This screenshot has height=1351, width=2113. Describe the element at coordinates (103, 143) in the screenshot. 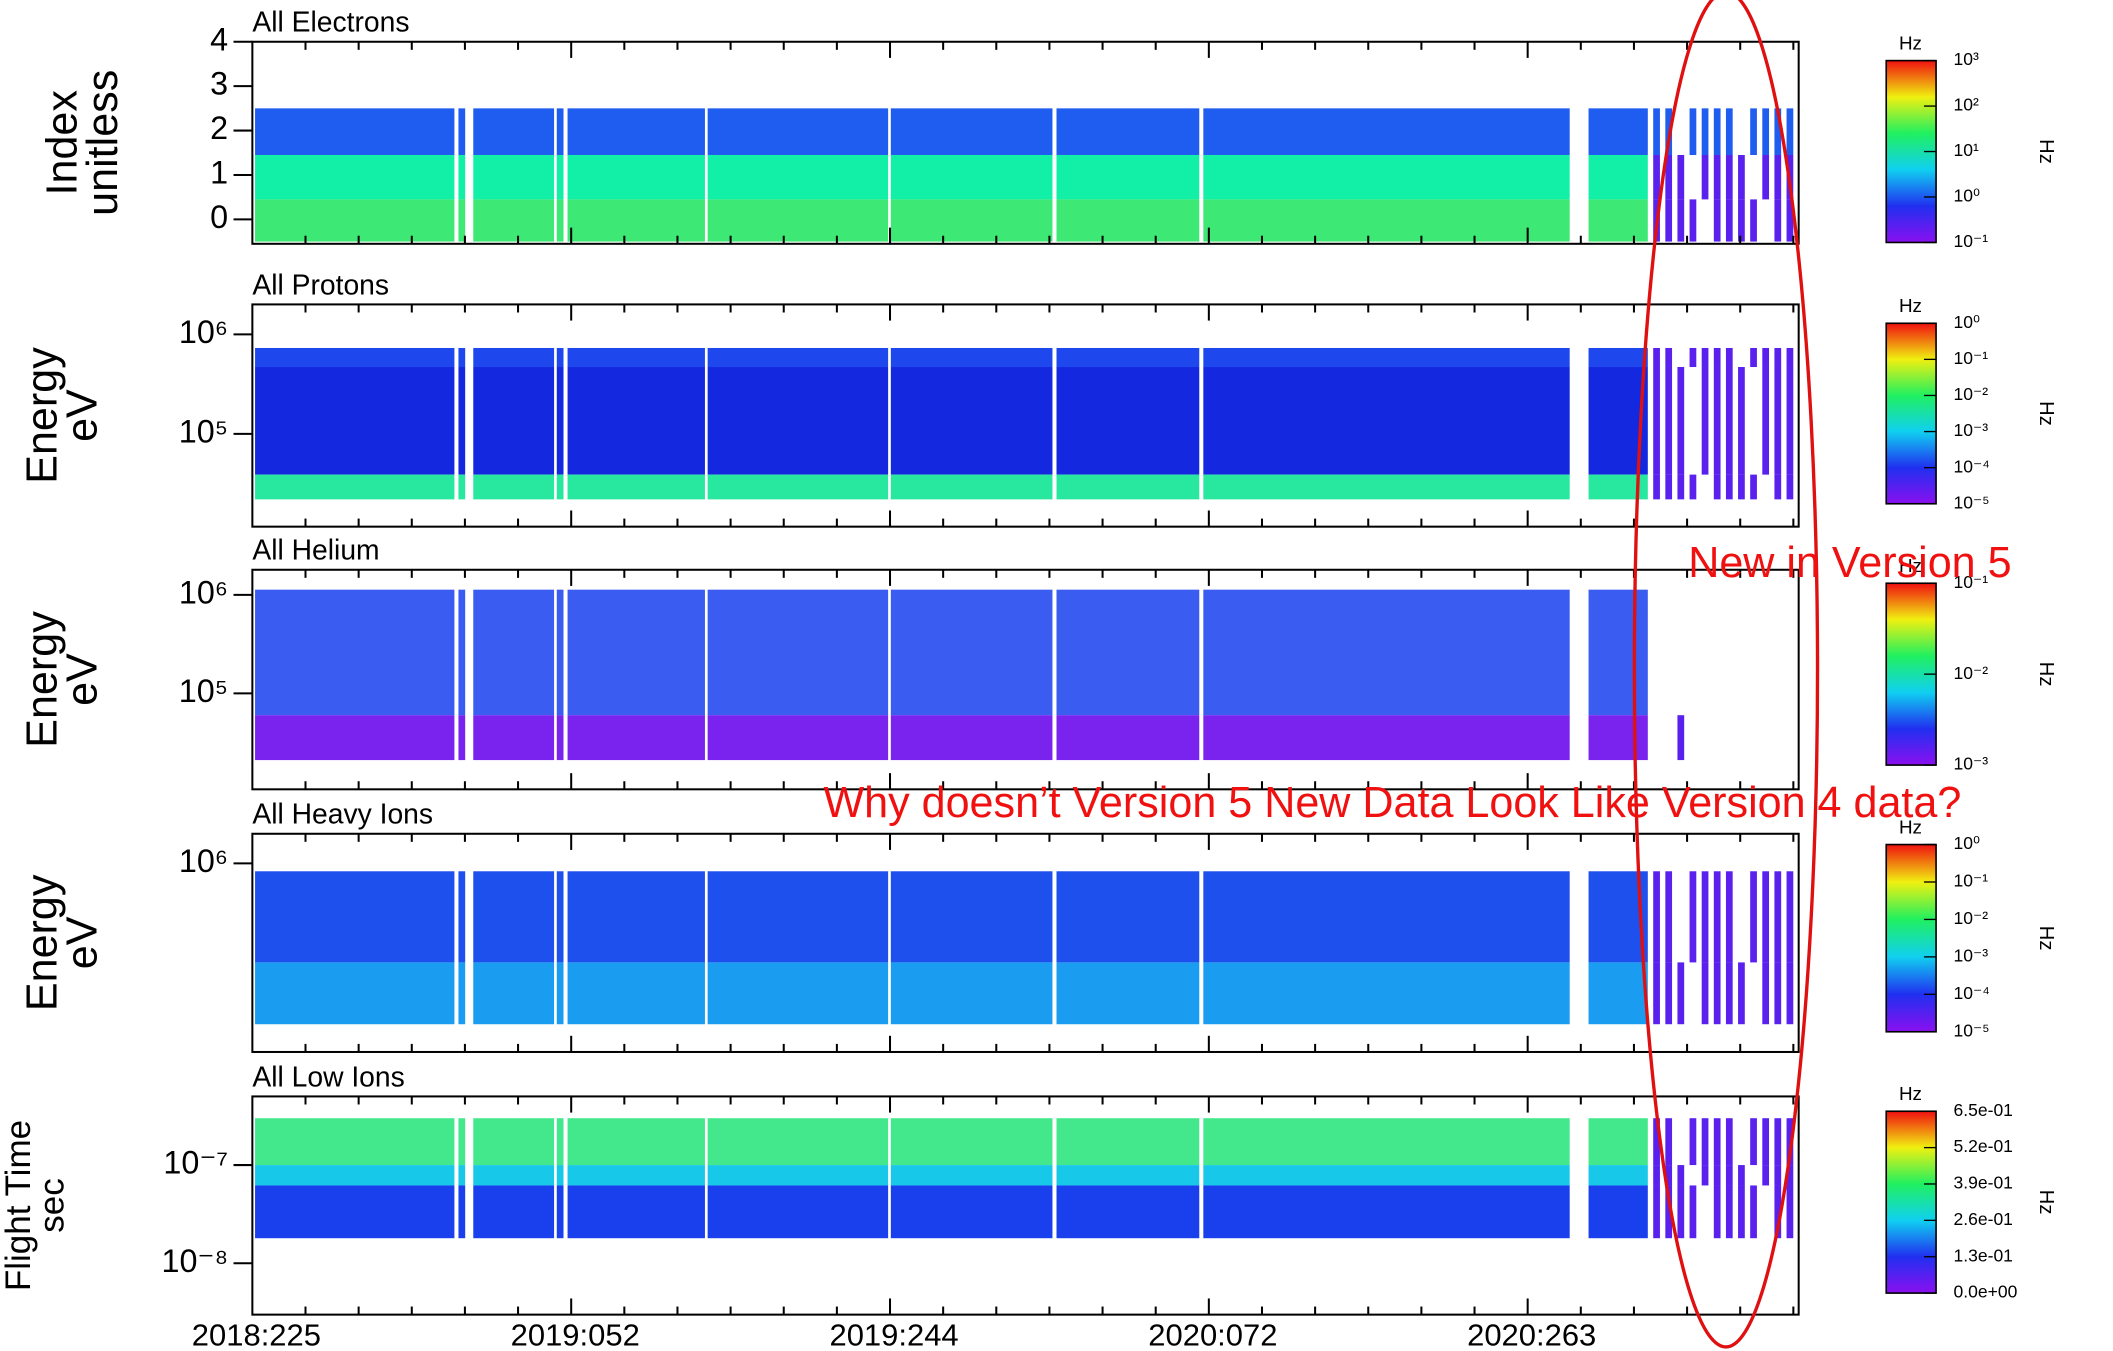

I see `y-axis-label: unitless` at that location.